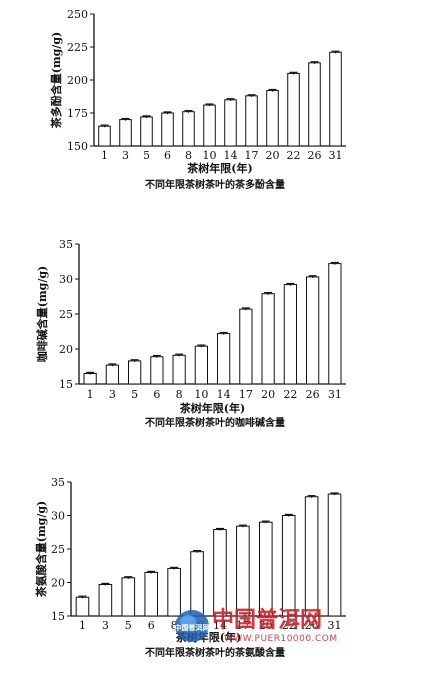  I want to click on y-axis-title: 茶多酚含量(mg/g), so click(56, 80).